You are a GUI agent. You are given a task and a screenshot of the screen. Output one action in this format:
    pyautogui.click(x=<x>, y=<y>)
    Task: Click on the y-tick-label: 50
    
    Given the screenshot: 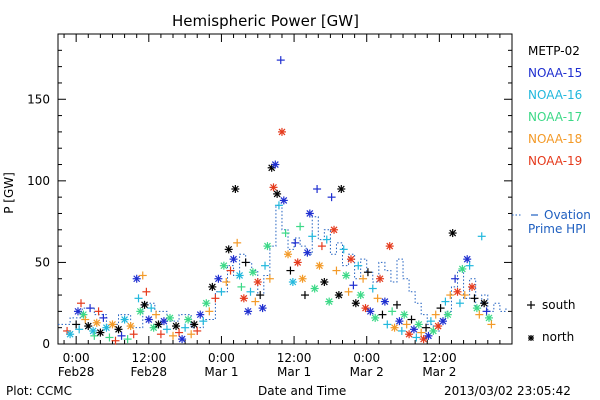 What is the action you would take?
    pyautogui.click(x=42, y=262)
    